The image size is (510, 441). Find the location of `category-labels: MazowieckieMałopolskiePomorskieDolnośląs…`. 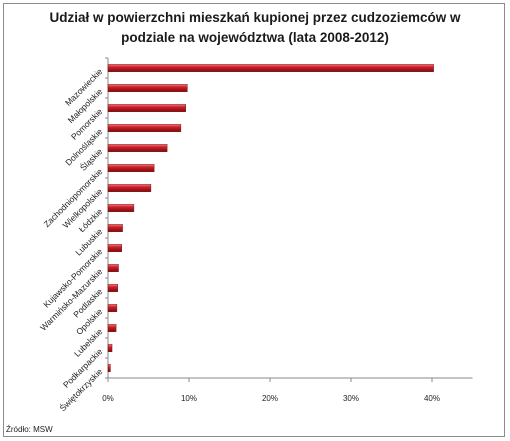

category-labels: MazowieckieMałopolskiePomorskieDolnośląs… is located at coordinates (71, 239).